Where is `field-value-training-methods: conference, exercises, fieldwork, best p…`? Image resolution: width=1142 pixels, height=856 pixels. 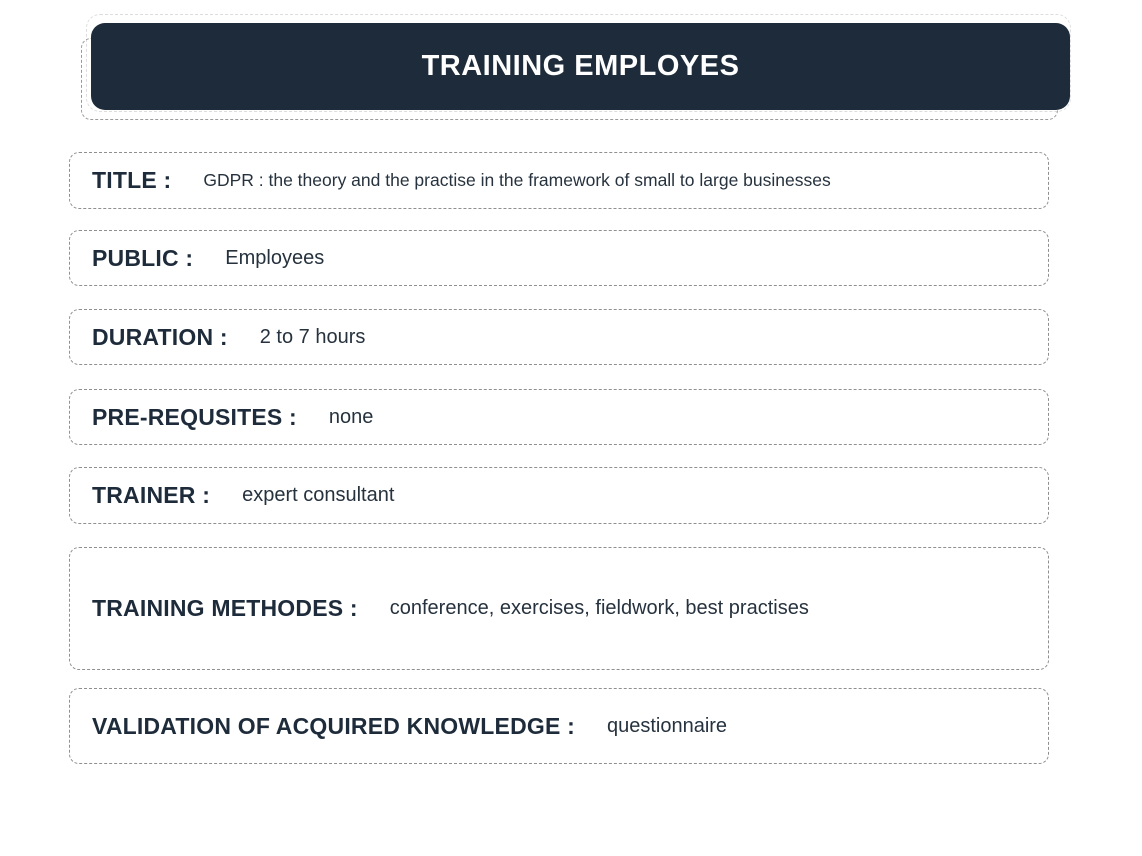
field-value-training-methods: conference, exercises, fieldwork, best p… is located at coordinates (599, 608).